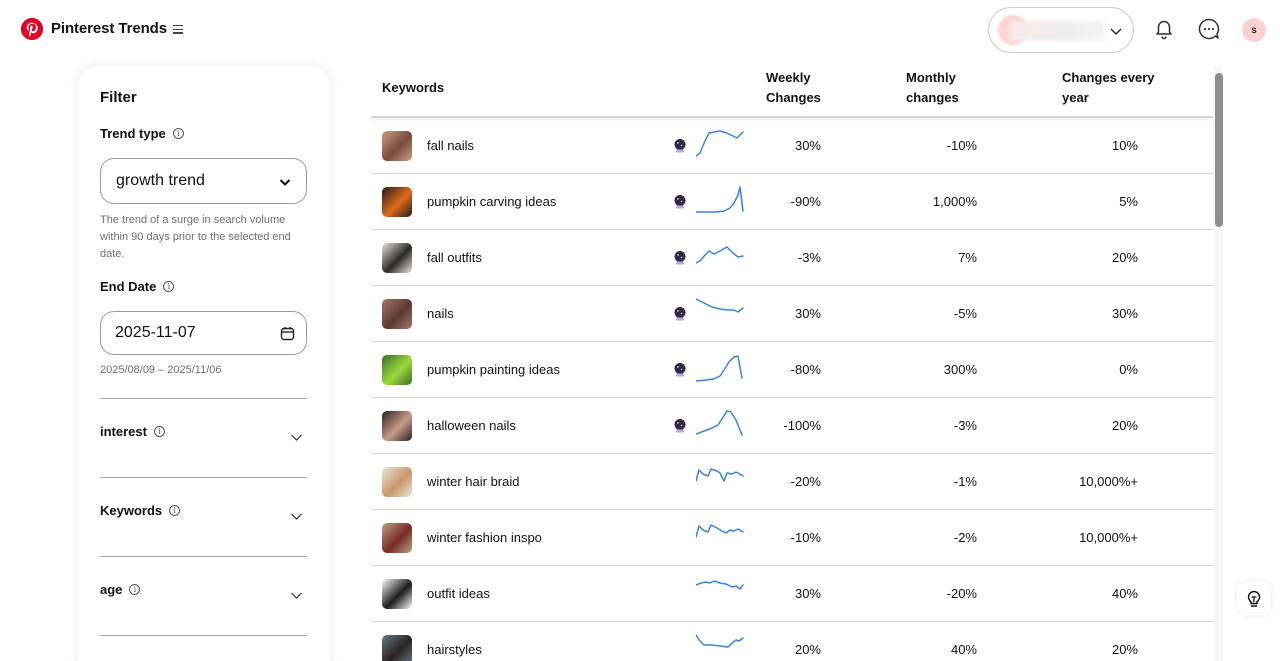  What do you see at coordinates (805, 537) in the screenshot?
I see `weekly-change: -10%` at bounding box center [805, 537].